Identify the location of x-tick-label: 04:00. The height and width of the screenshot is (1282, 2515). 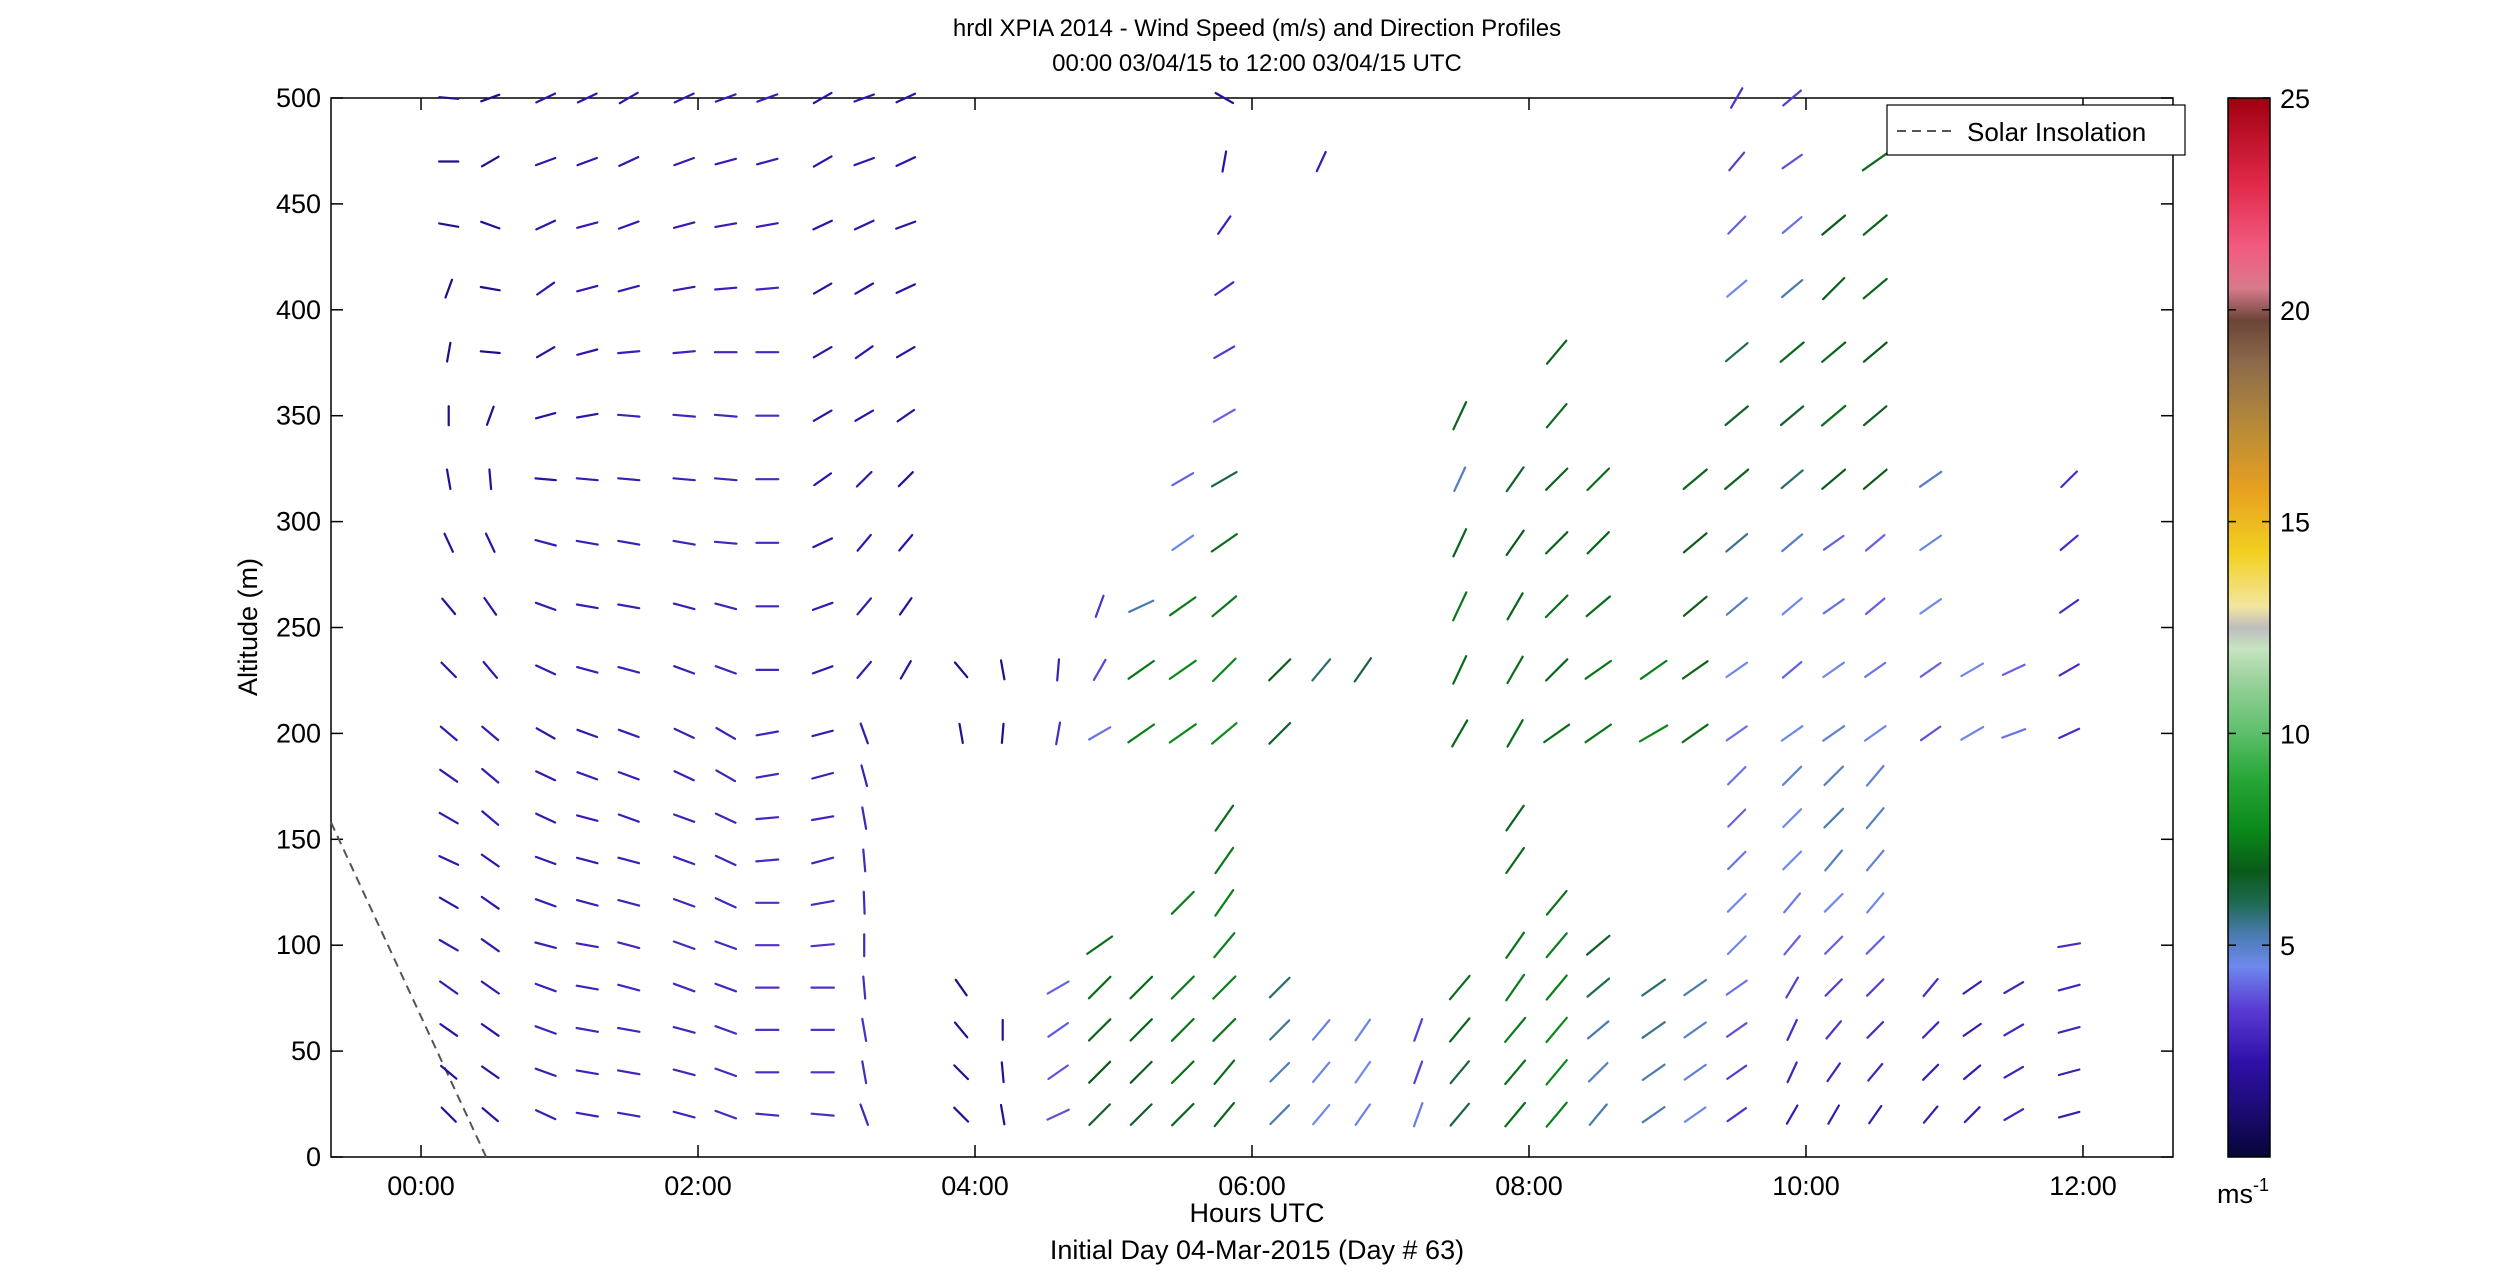
(975, 1186).